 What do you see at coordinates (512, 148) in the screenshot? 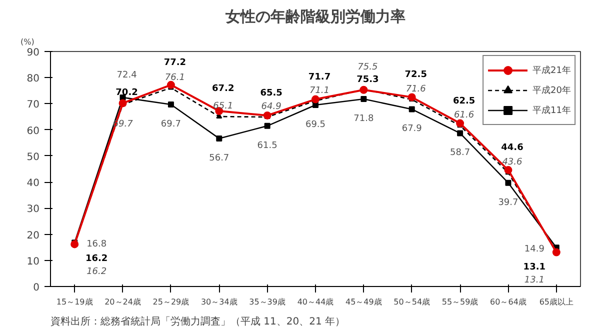
I see `data-label: 44.6` at bounding box center [512, 148].